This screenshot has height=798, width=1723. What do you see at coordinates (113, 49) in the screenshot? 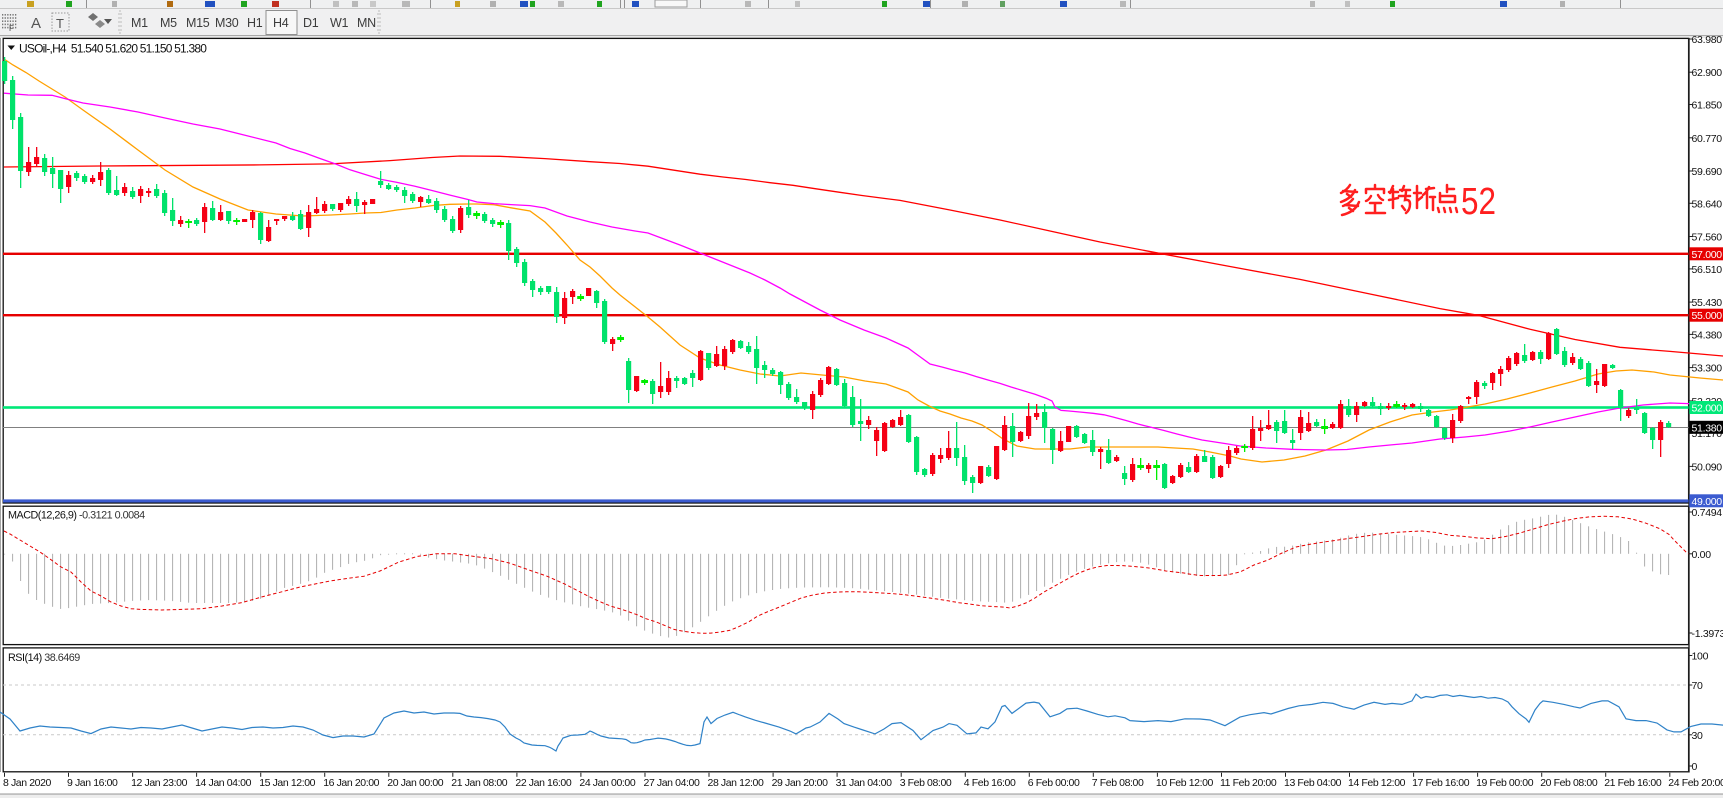
I see `svg-text:USOil-,H4 51.540 51.620 51.15: USOil-,H4 51.540 51.620 51.150 51.380` at bounding box center [113, 49].